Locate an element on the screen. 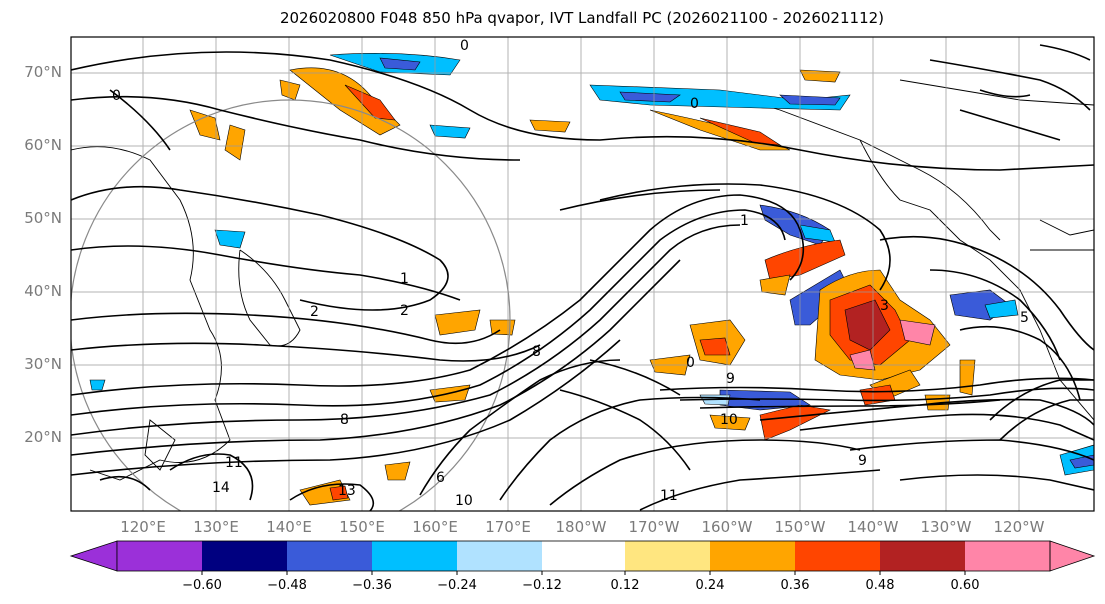  colorbar-frame is located at coordinates (583, 556).